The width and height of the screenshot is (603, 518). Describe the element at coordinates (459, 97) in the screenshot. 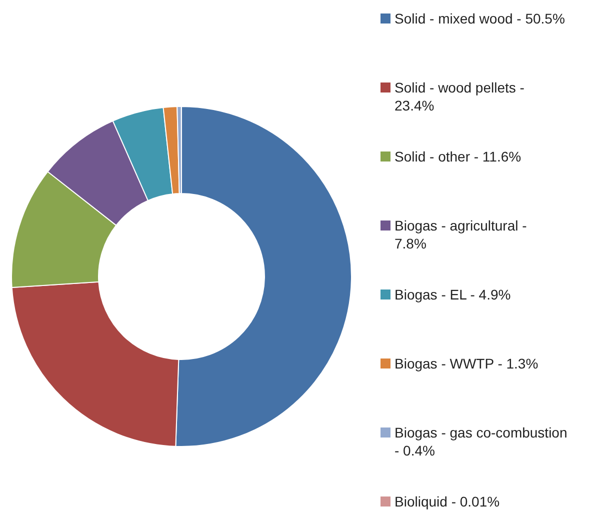

I see `legend-label: Solid - wood pellets - 23.4%` at that location.